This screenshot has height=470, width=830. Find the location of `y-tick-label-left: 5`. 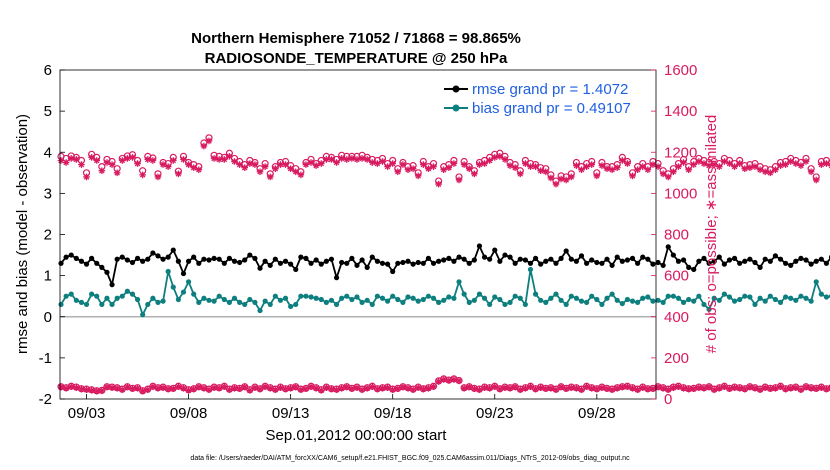

y-tick-label-left: 5 is located at coordinates (48, 111).